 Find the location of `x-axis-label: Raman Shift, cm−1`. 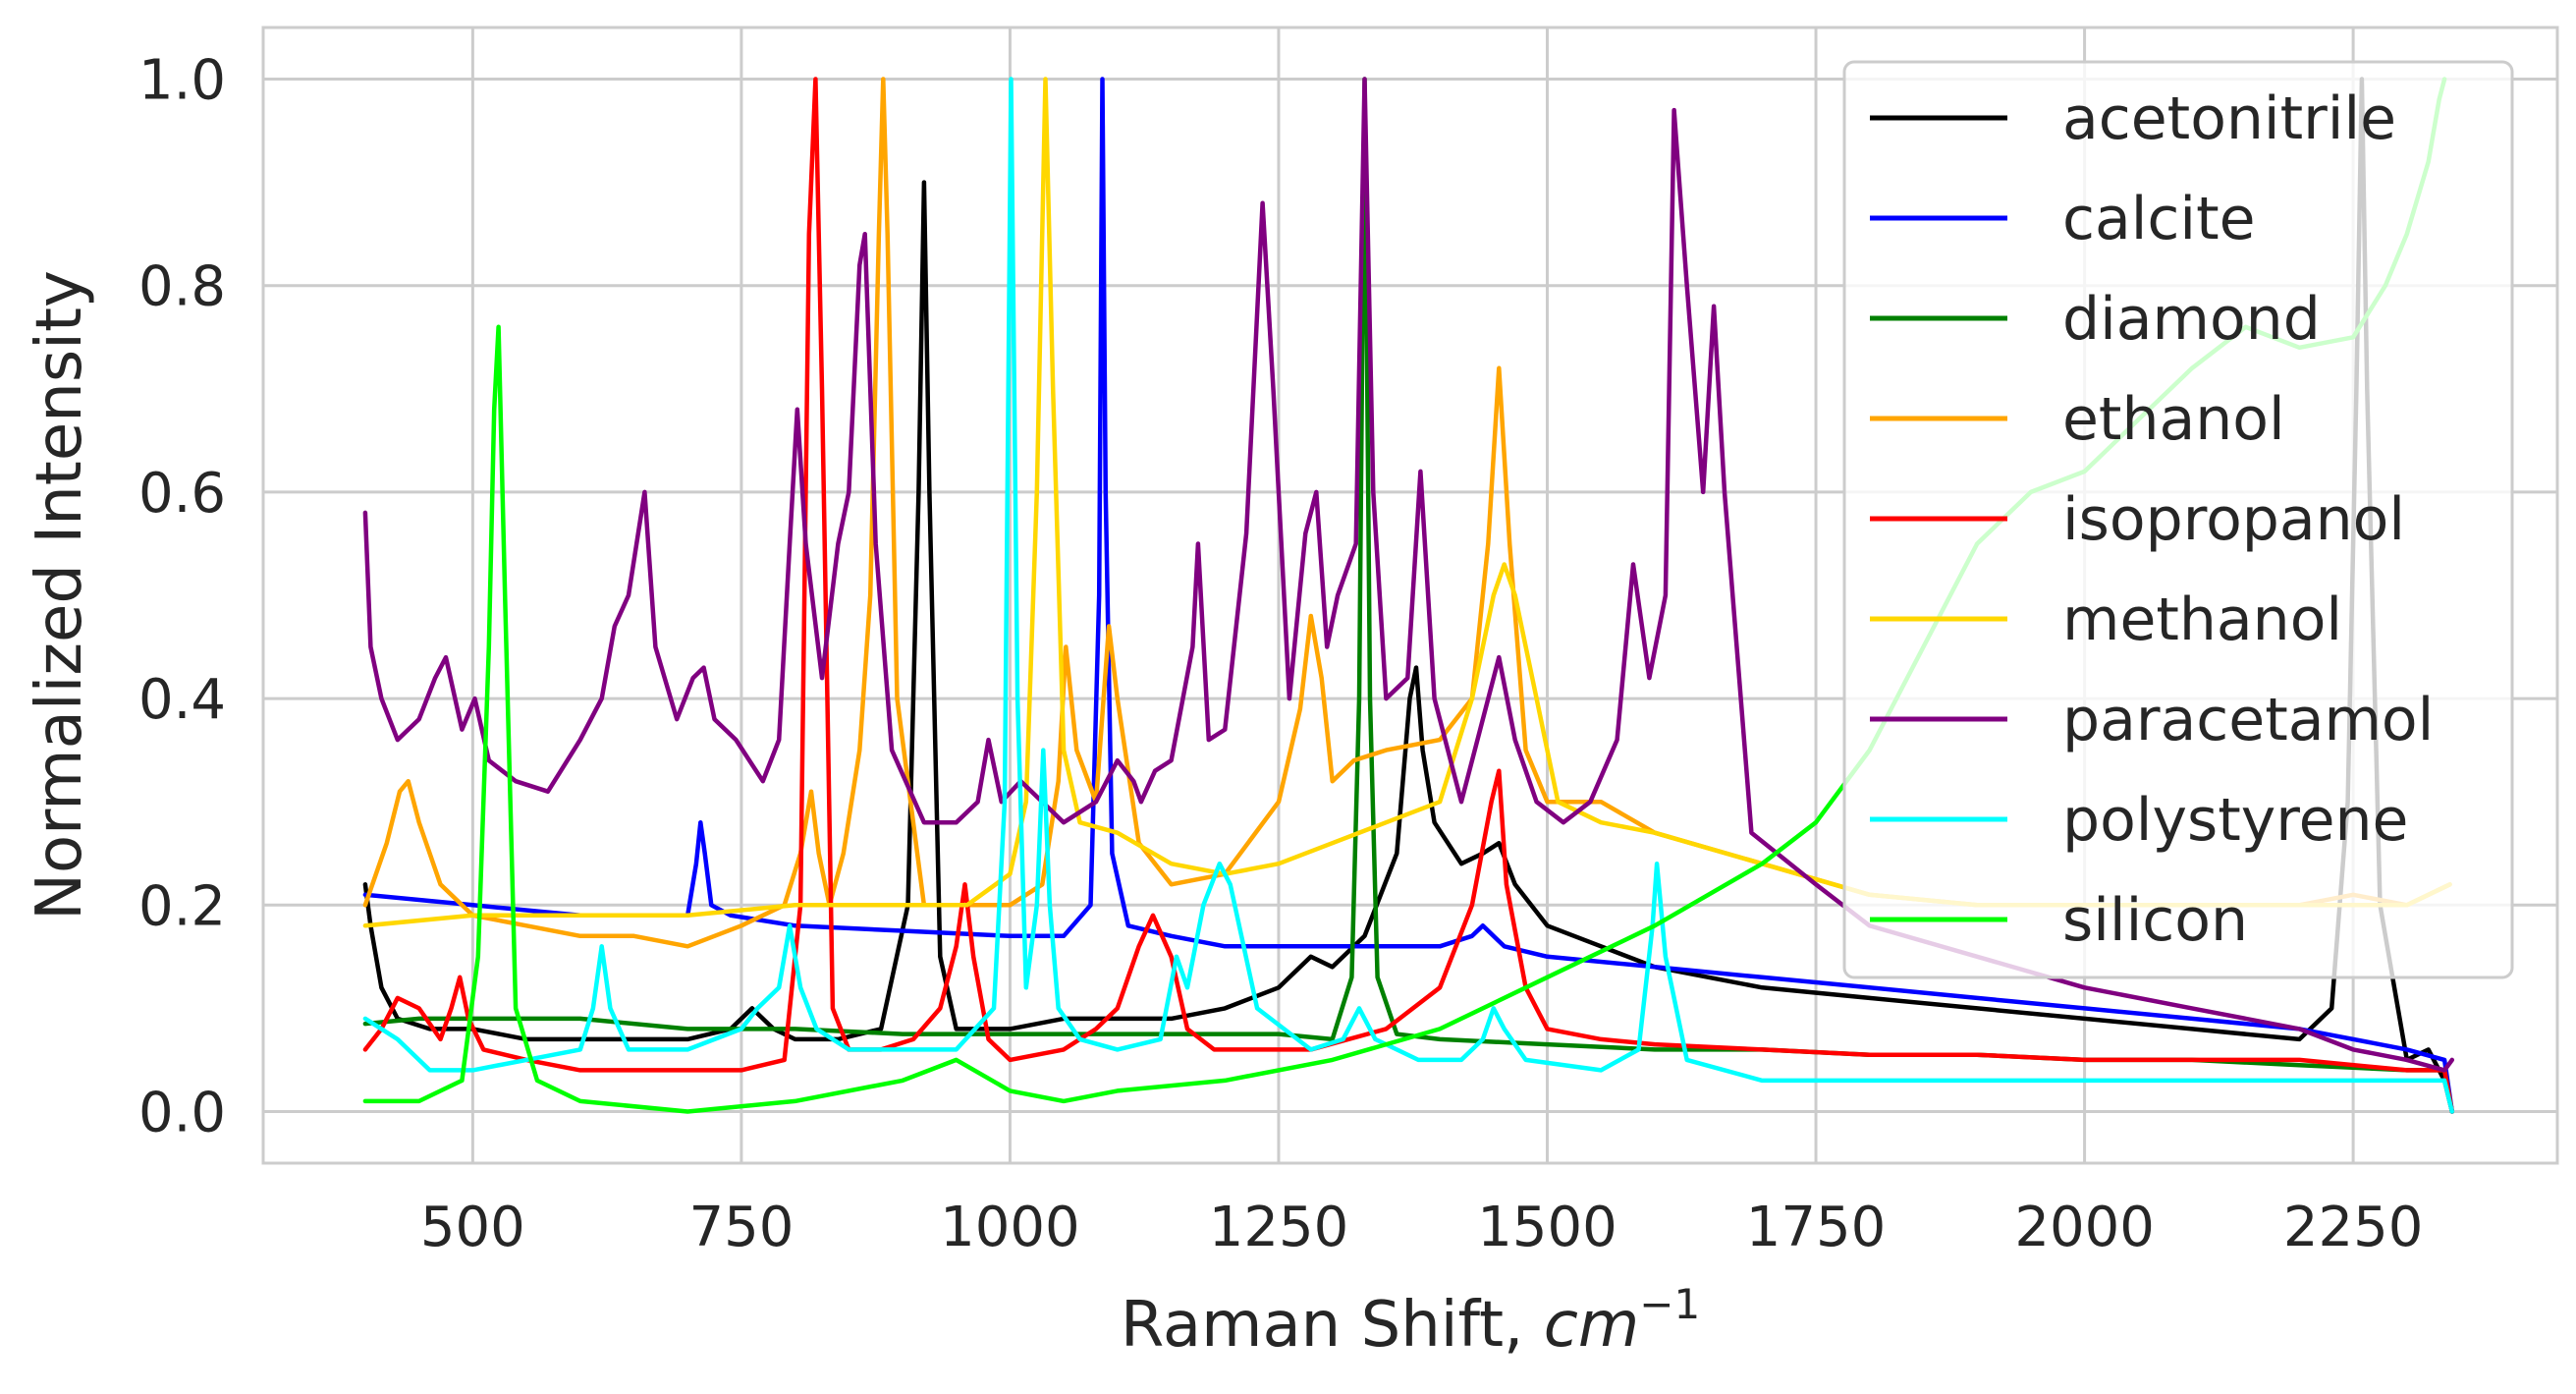

x-axis-label: Raman Shift, cm−1 is located at coordinates (1411, 1321).